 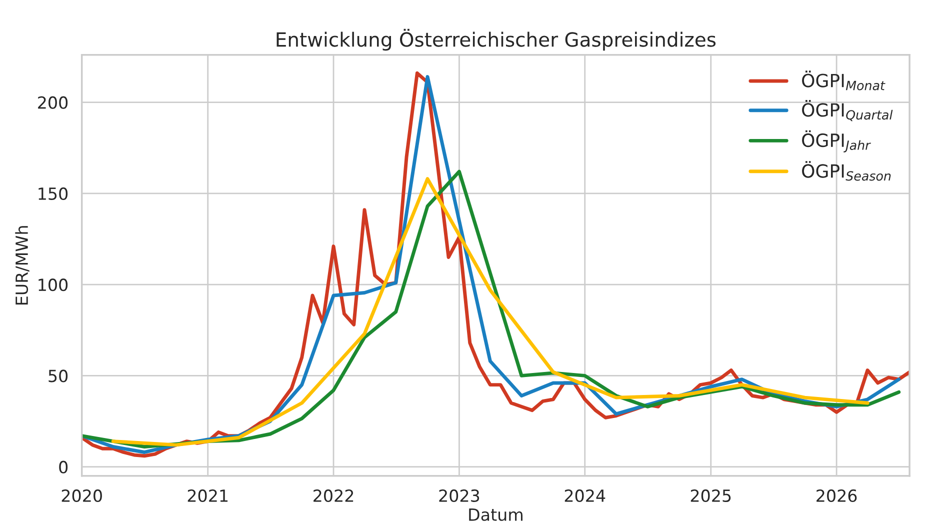 I want to click on legend-label: ÖGPI$_{Season}$, so click(x=846, y=171).